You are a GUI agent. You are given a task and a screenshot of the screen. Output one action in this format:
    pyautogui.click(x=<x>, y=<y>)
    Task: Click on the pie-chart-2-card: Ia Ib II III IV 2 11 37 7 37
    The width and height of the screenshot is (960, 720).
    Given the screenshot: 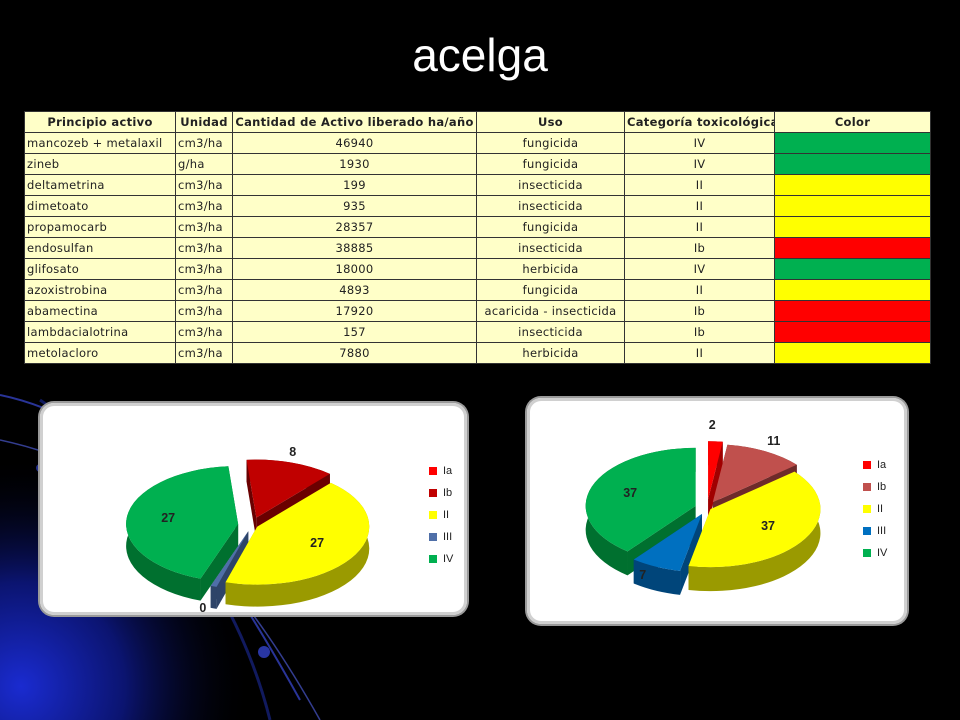 What is the action you would take?
    pyautogui.click(x=717, y=511)
    